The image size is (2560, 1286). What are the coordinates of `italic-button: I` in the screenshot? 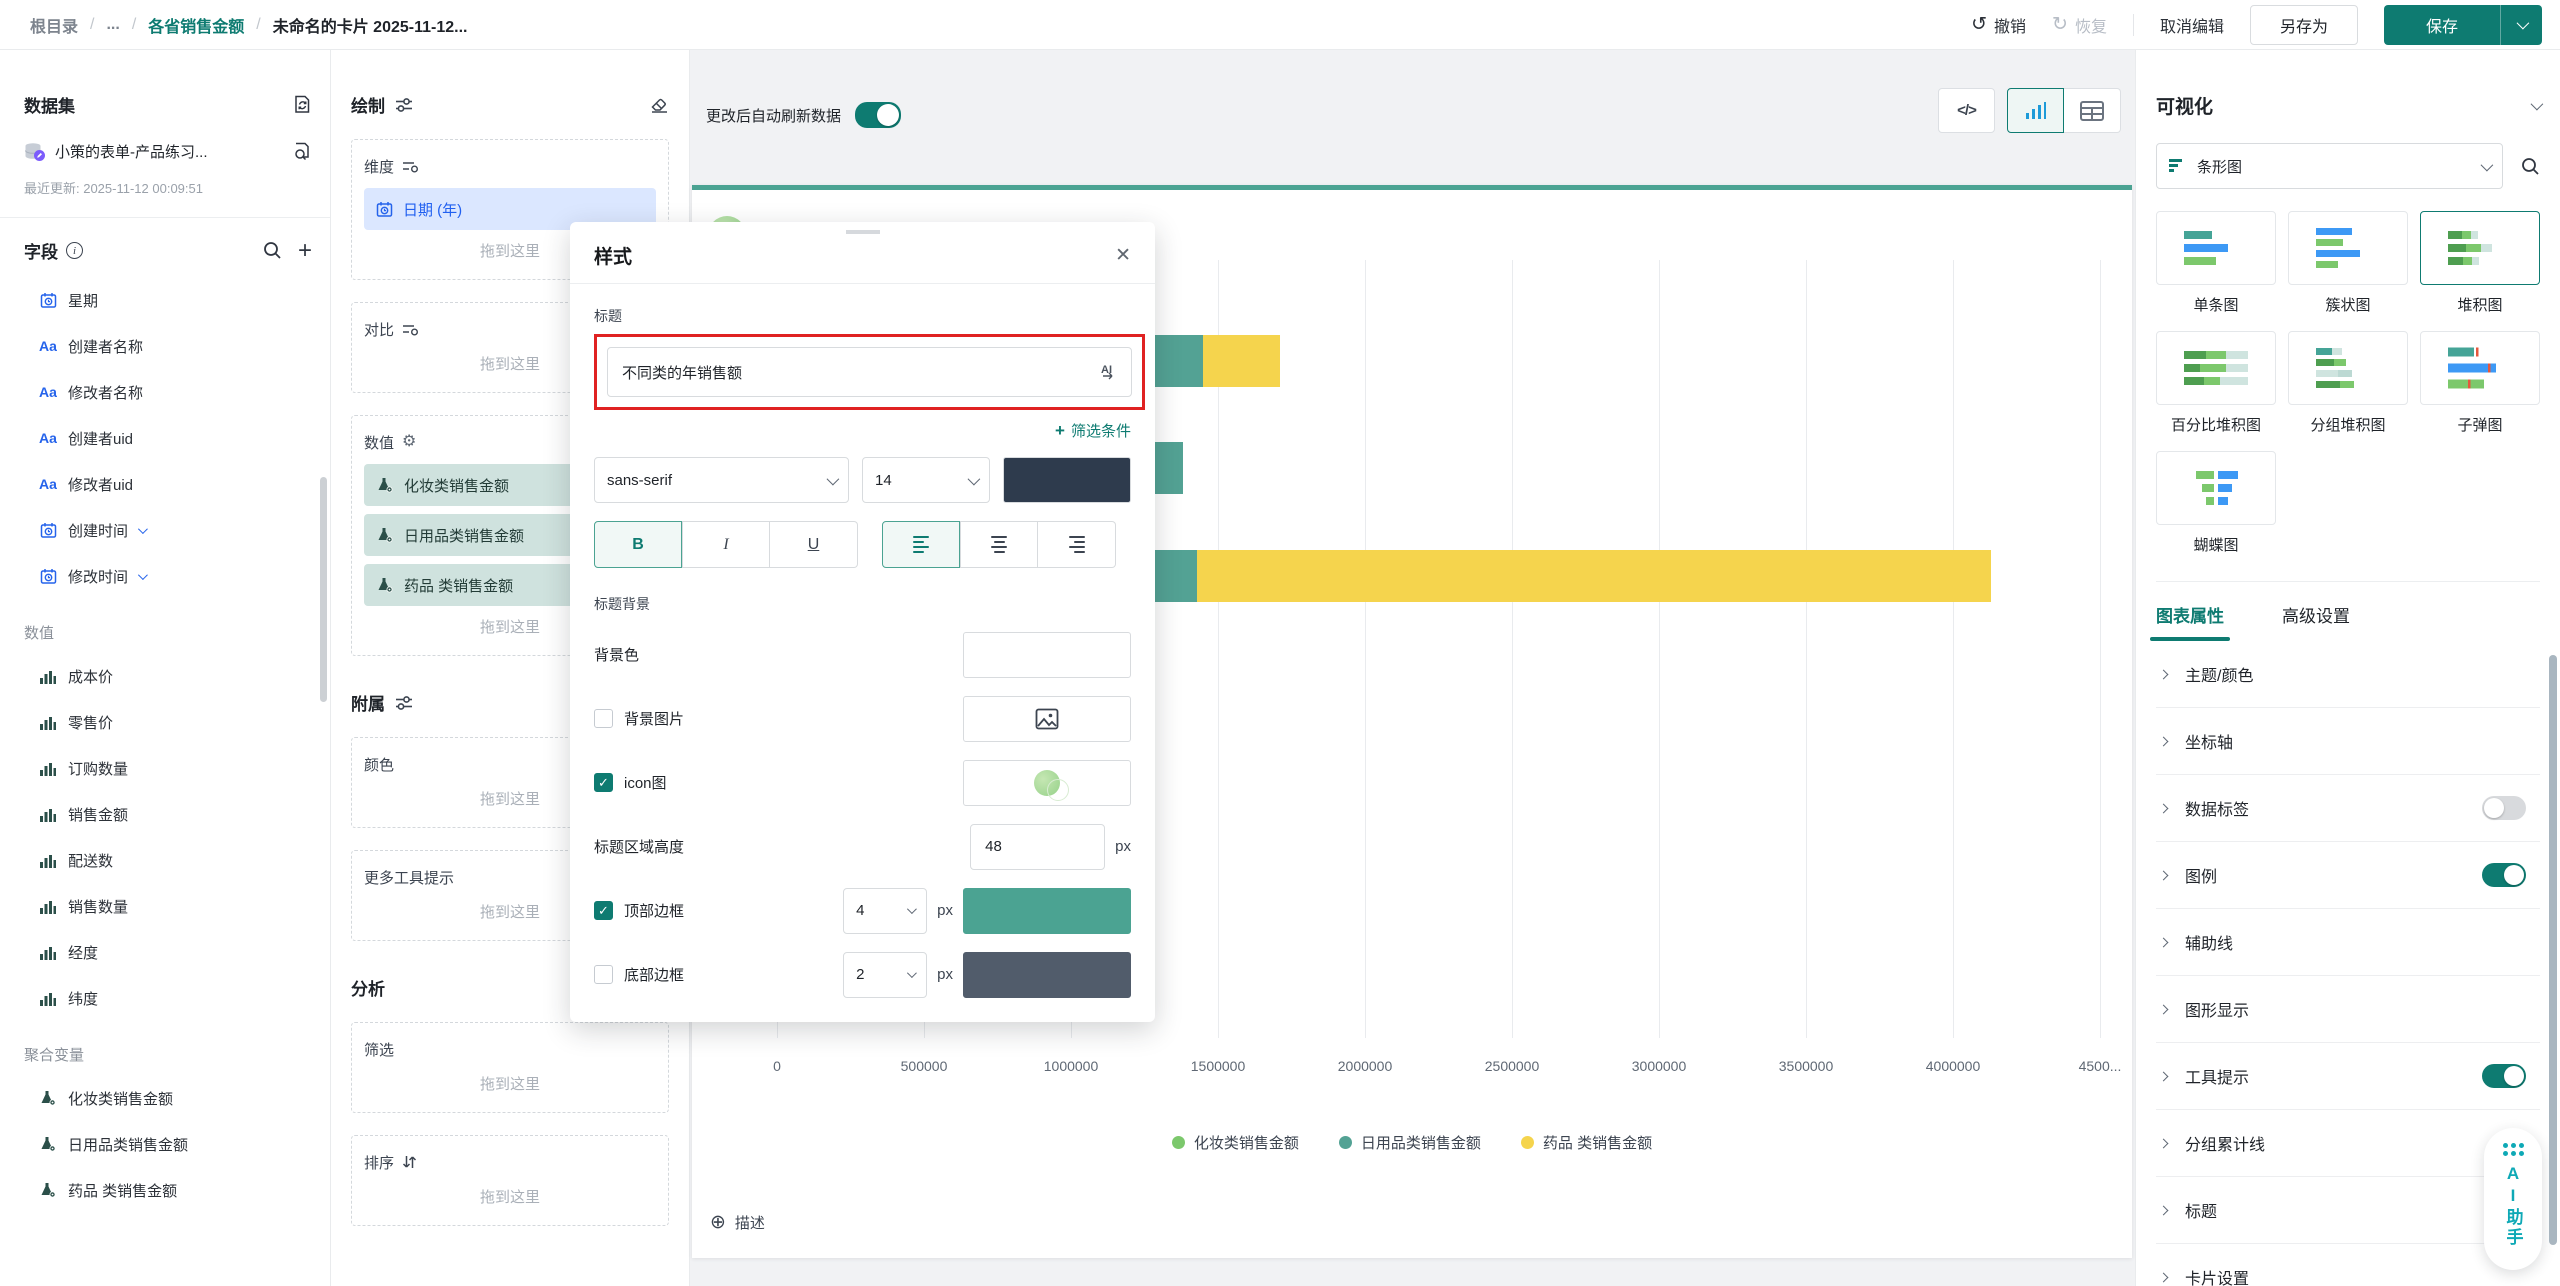 It's located at (726, 544).